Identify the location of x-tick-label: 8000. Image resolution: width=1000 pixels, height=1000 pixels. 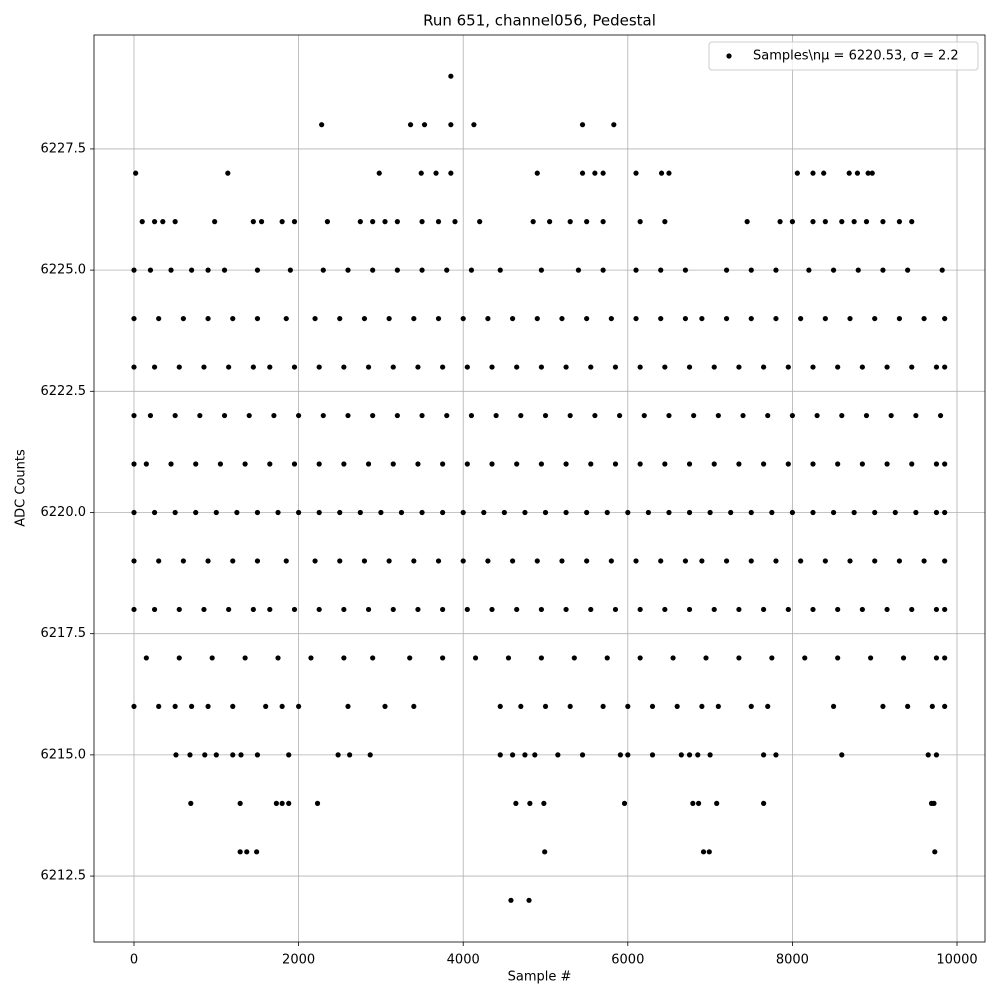
(792, 960).